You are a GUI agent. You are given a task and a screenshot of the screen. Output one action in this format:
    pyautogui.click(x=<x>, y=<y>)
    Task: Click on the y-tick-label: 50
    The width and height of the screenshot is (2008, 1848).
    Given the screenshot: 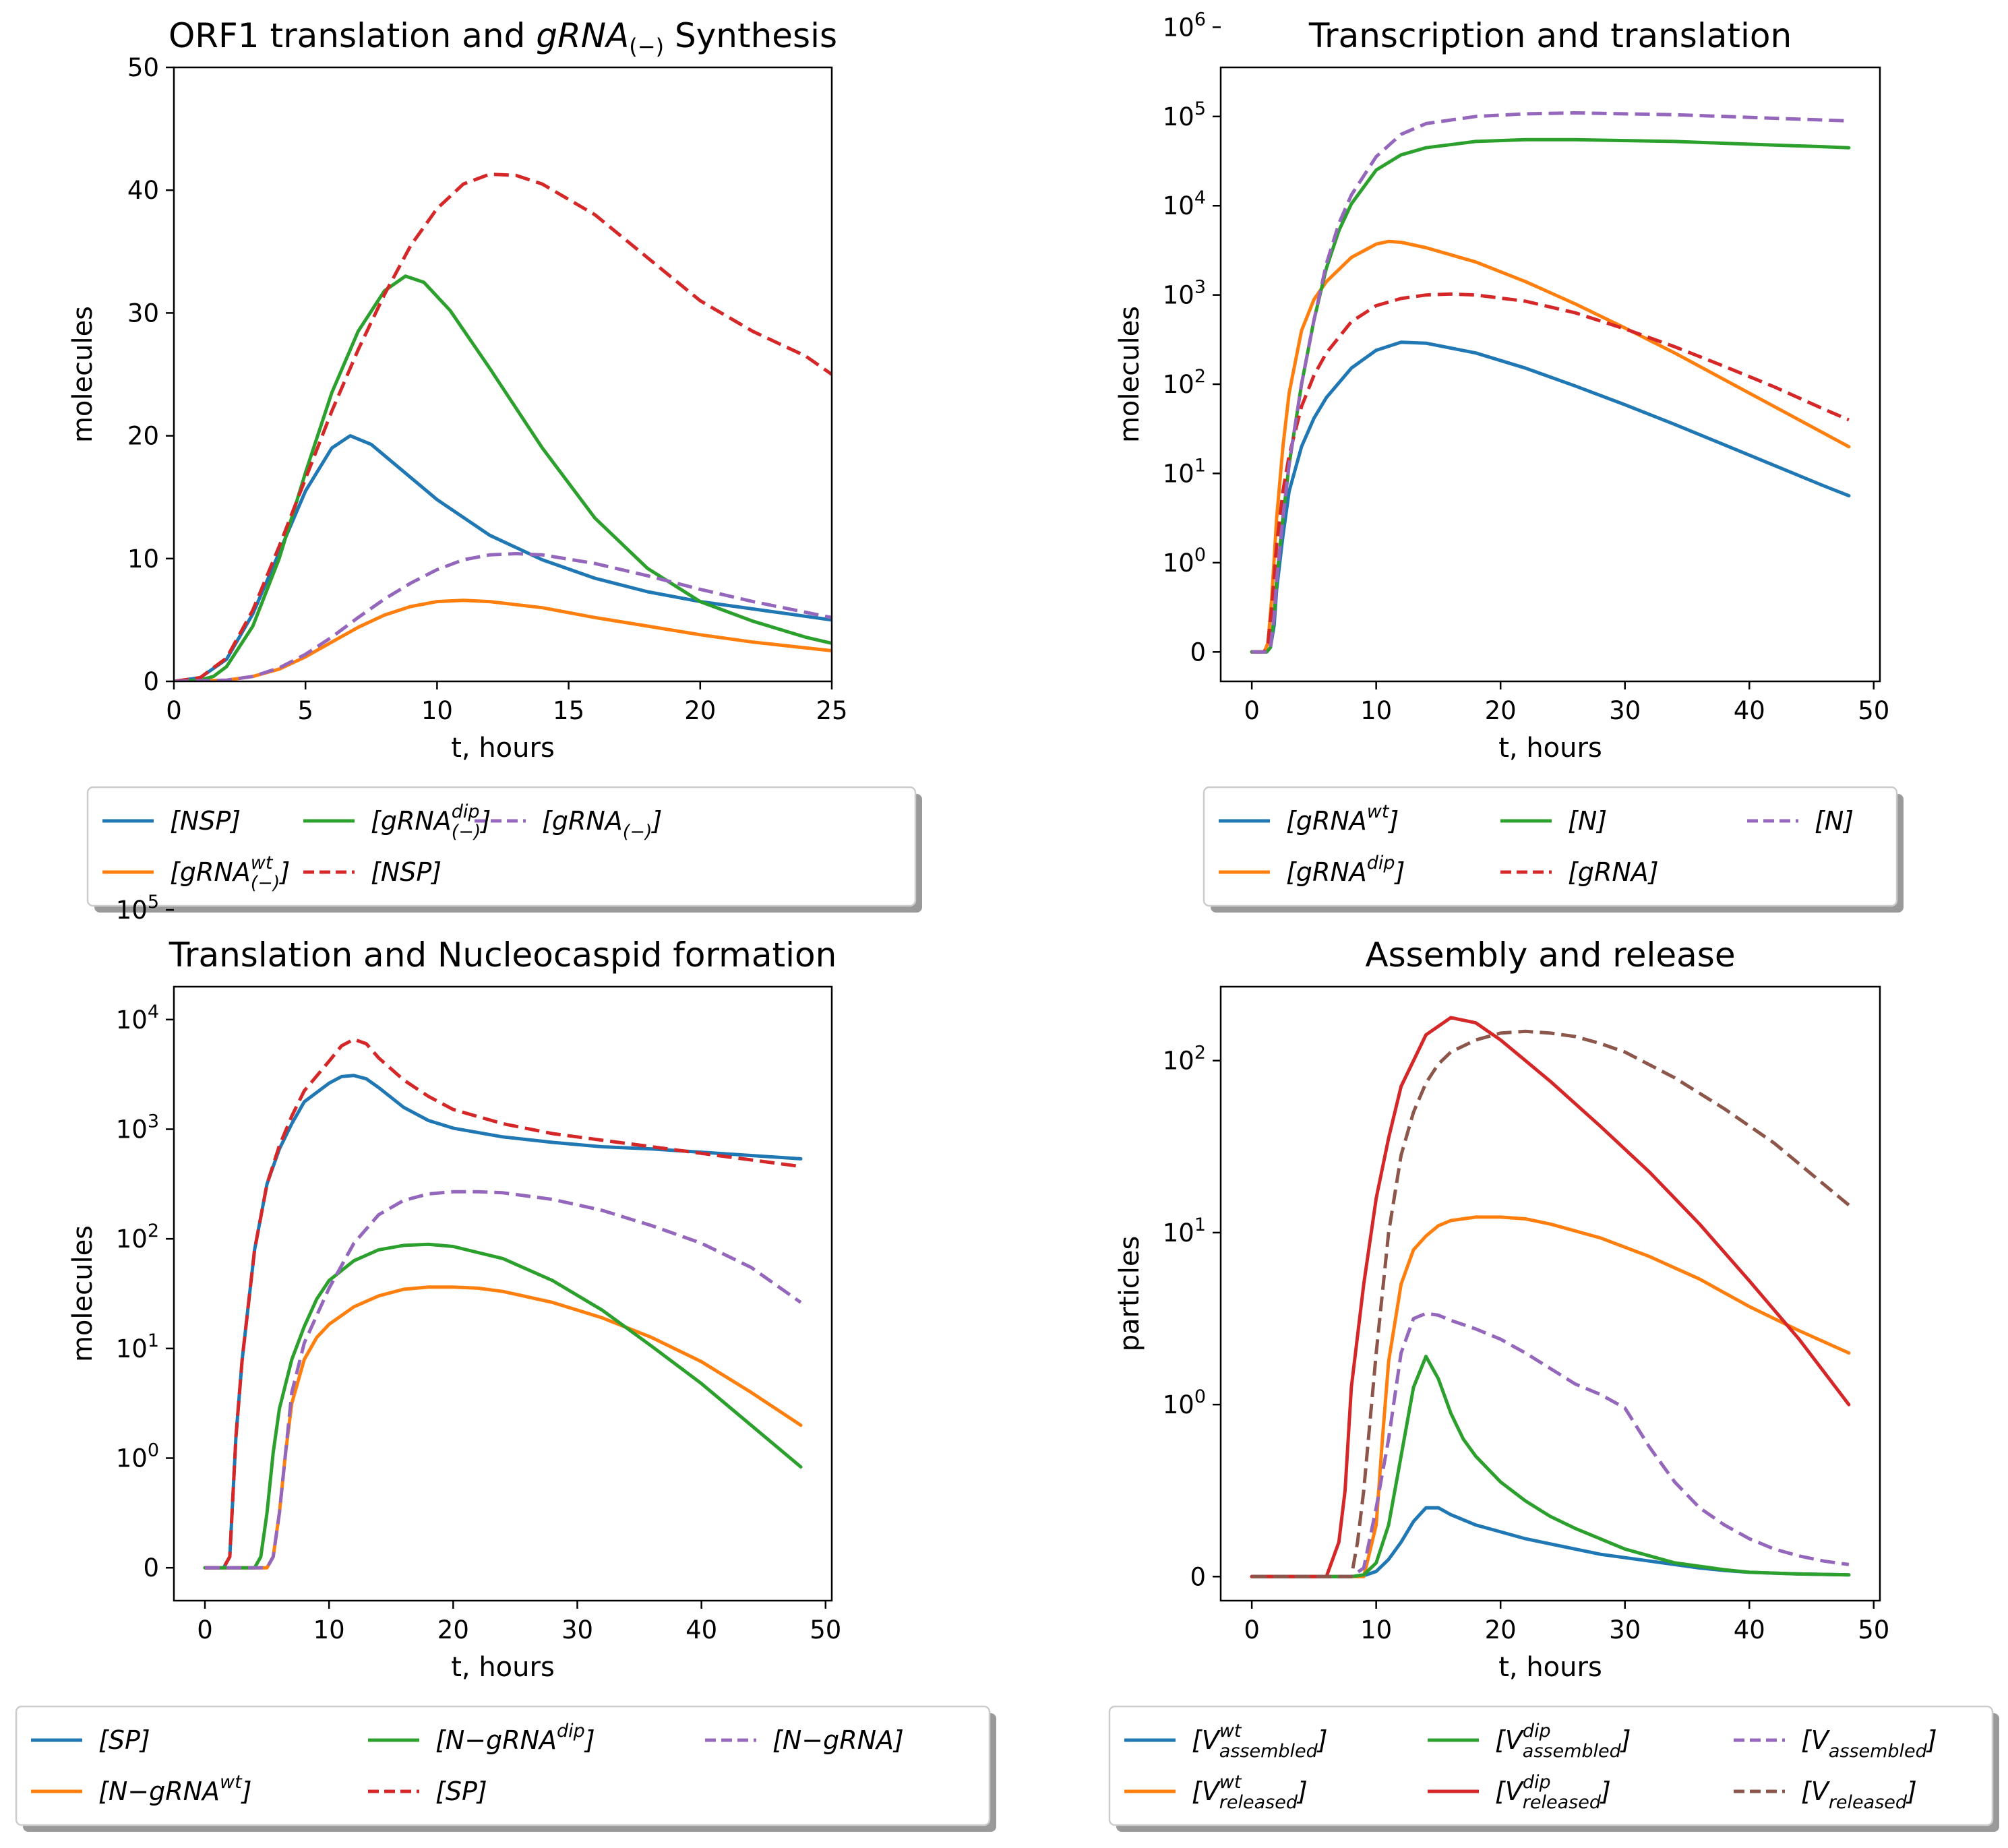 What is the action you would take?
    pyautogui.click(x=143, y=67)
    